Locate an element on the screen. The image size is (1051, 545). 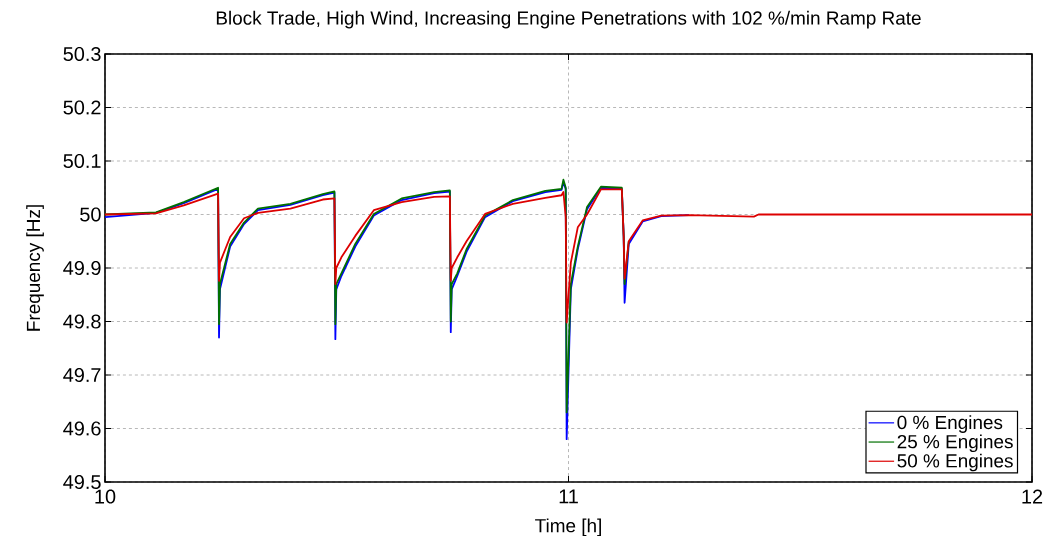
chart-title: Block Trade, High Wind, Increasing Engine Penetrations with 102 %/min Ramp Rate is located at coordinates (568, 19).